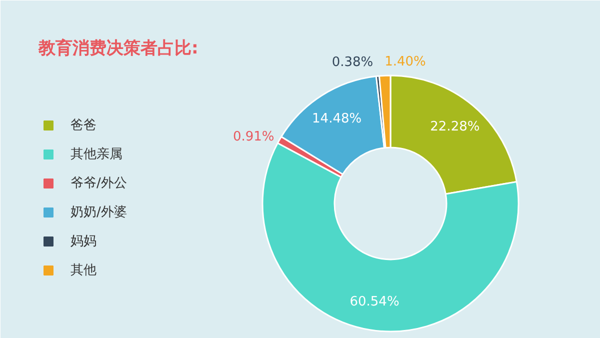 The height and width of the screenshot is (338, 600). I want to click on data-label: 0.38%, so click(353, 62).